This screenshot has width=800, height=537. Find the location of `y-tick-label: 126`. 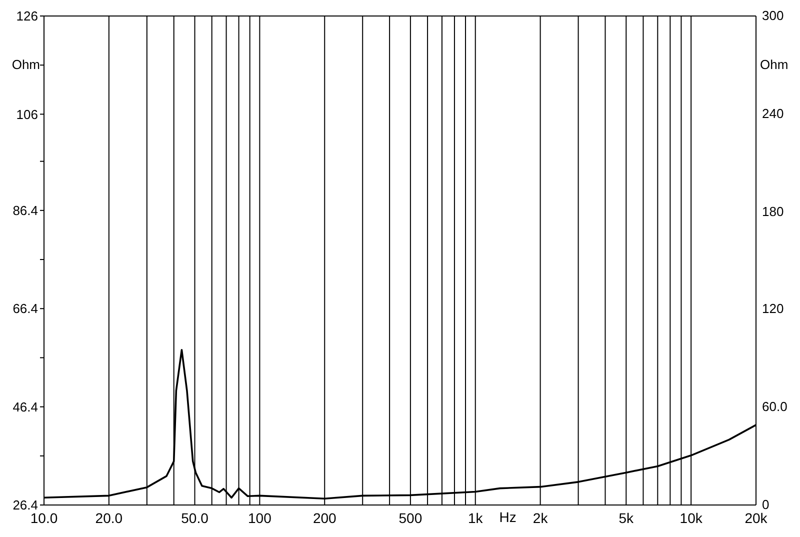

y-tick-label: 126 is located at coordinates (27, 16).